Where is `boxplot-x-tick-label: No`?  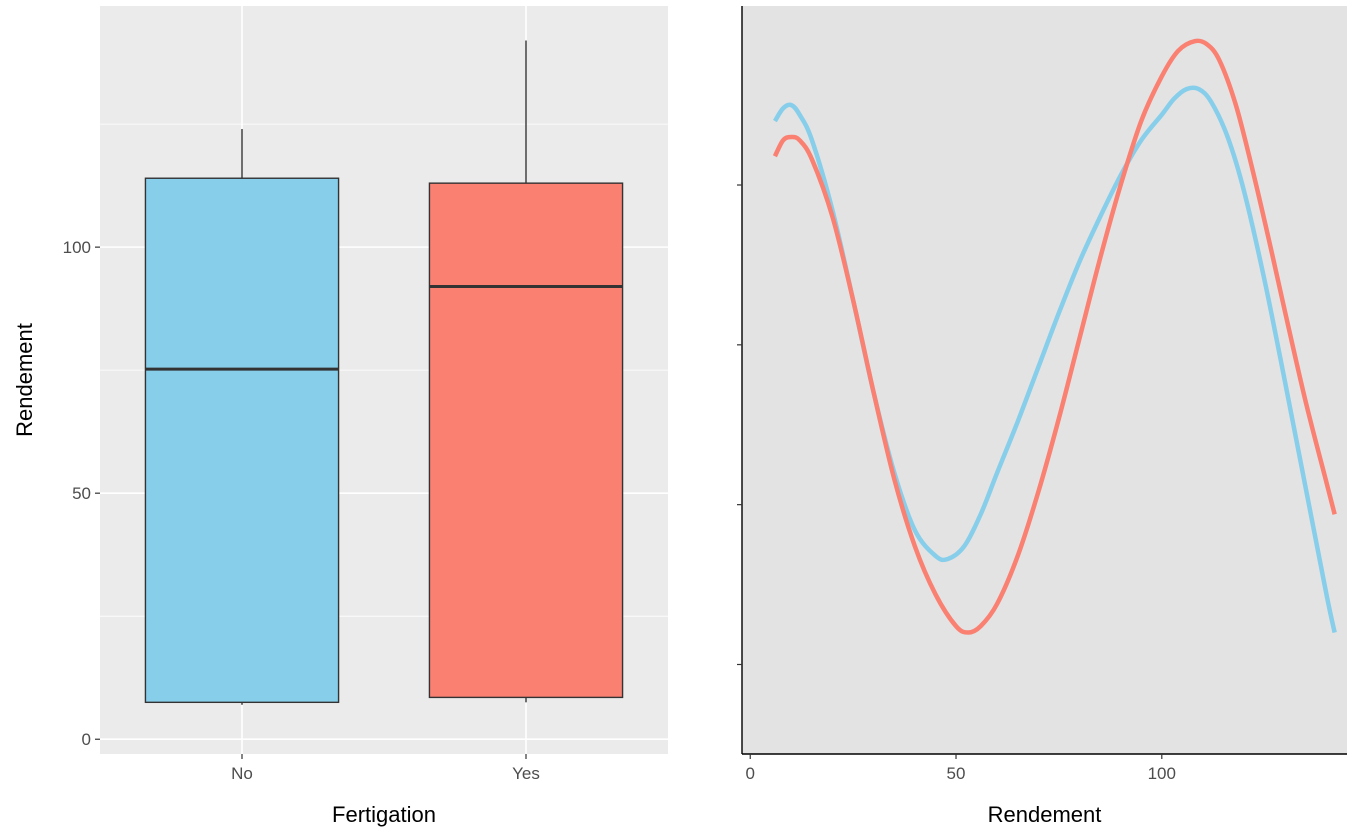
boxplot-x-tick-label: No is located at coordinates (242, 773).